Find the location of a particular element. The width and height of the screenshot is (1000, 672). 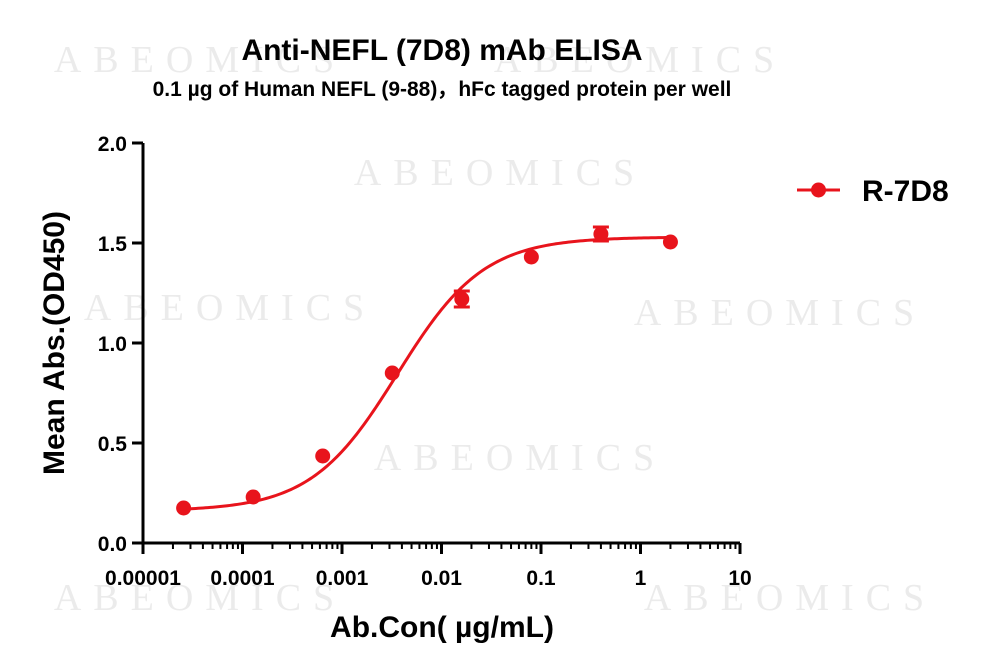

legend-marker is located at coordinates (818, 190).